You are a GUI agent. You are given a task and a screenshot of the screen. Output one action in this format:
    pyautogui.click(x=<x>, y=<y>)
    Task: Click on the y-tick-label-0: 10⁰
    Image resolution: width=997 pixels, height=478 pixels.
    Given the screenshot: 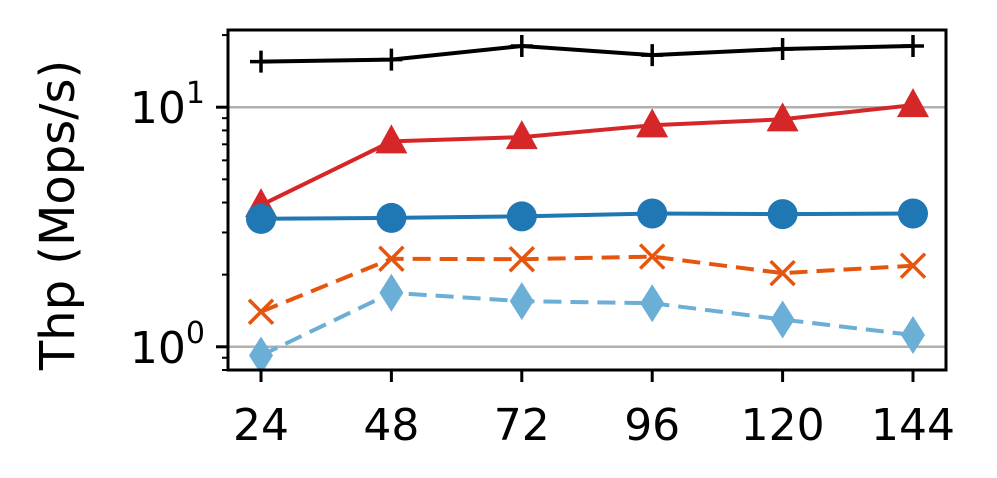 What is the action you would take?
    pyautogui.click(x=167, y=345)
    